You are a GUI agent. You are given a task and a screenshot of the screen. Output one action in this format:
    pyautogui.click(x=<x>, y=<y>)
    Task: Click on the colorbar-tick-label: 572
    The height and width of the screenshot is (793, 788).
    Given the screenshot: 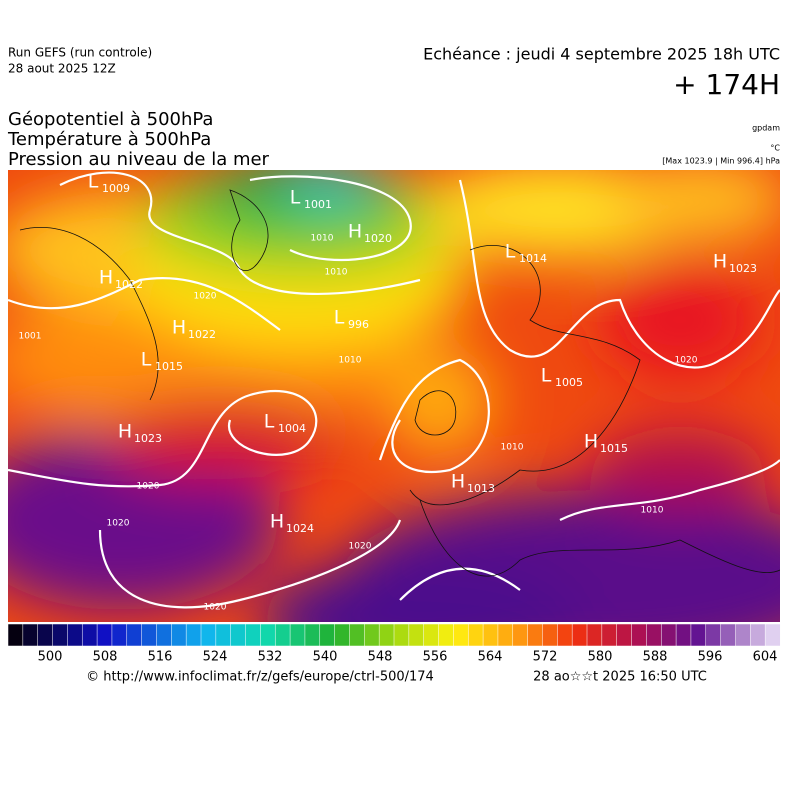 What is the action you would take?
    pyautogui.click(x=545, y=657)
    